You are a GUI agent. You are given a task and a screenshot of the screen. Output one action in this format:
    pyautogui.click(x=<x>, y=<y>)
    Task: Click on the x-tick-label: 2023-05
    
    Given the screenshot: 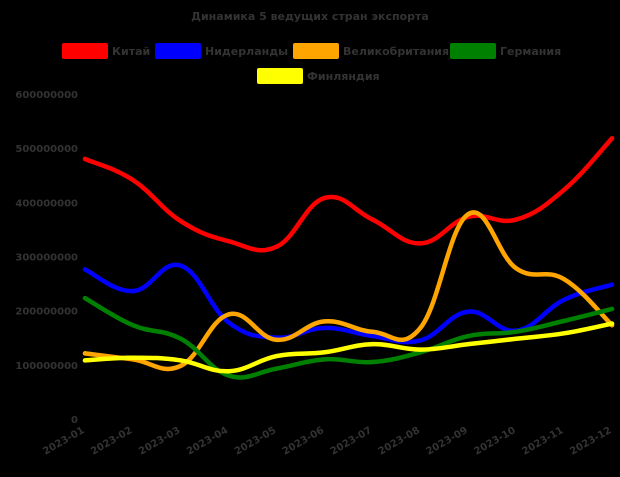 What is the action you would take?
    pyautogui.click(x=255, y=441)
    